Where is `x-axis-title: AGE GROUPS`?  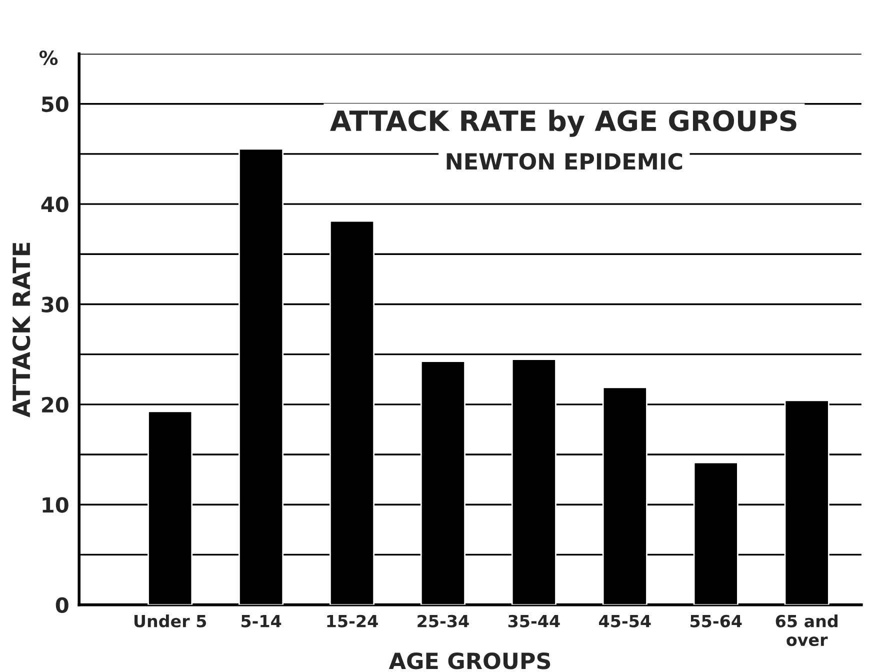 x-axis-title: AGE GROUPS is located at coordinates (469, 661).